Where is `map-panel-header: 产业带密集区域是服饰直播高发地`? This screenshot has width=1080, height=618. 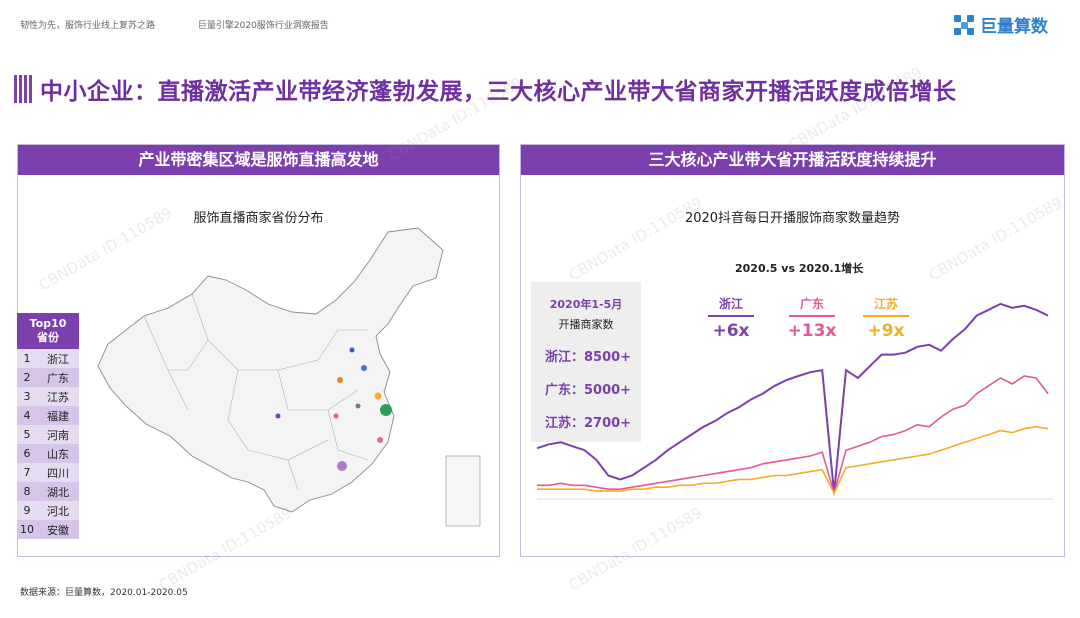 map-panel-header: 产业带密集区域是服饰直播高发地 is located at coordinates (258, 160).